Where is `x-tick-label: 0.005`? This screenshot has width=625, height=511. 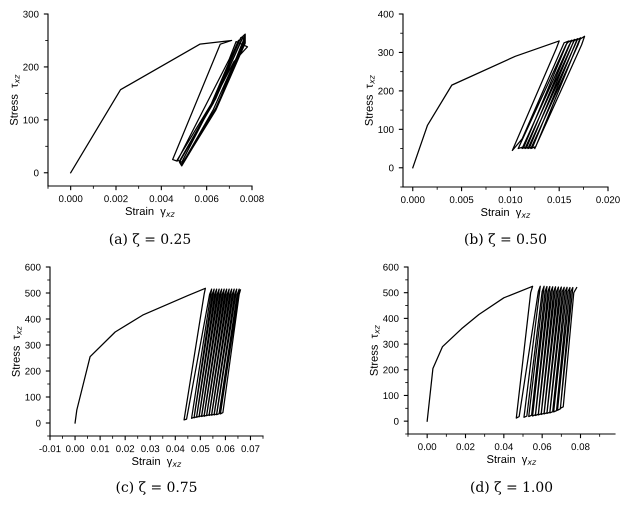 x-tick-label: 0.005 is located at coordinates (462, 200).